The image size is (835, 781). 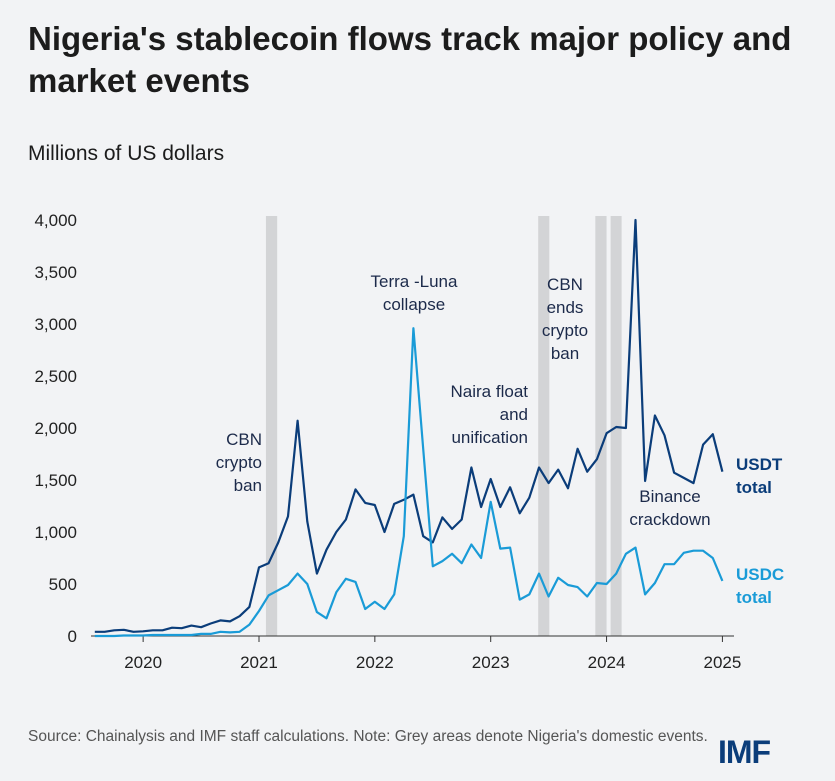 I want to click on annotation: Binance crackdown, so click(x=670, y=508).